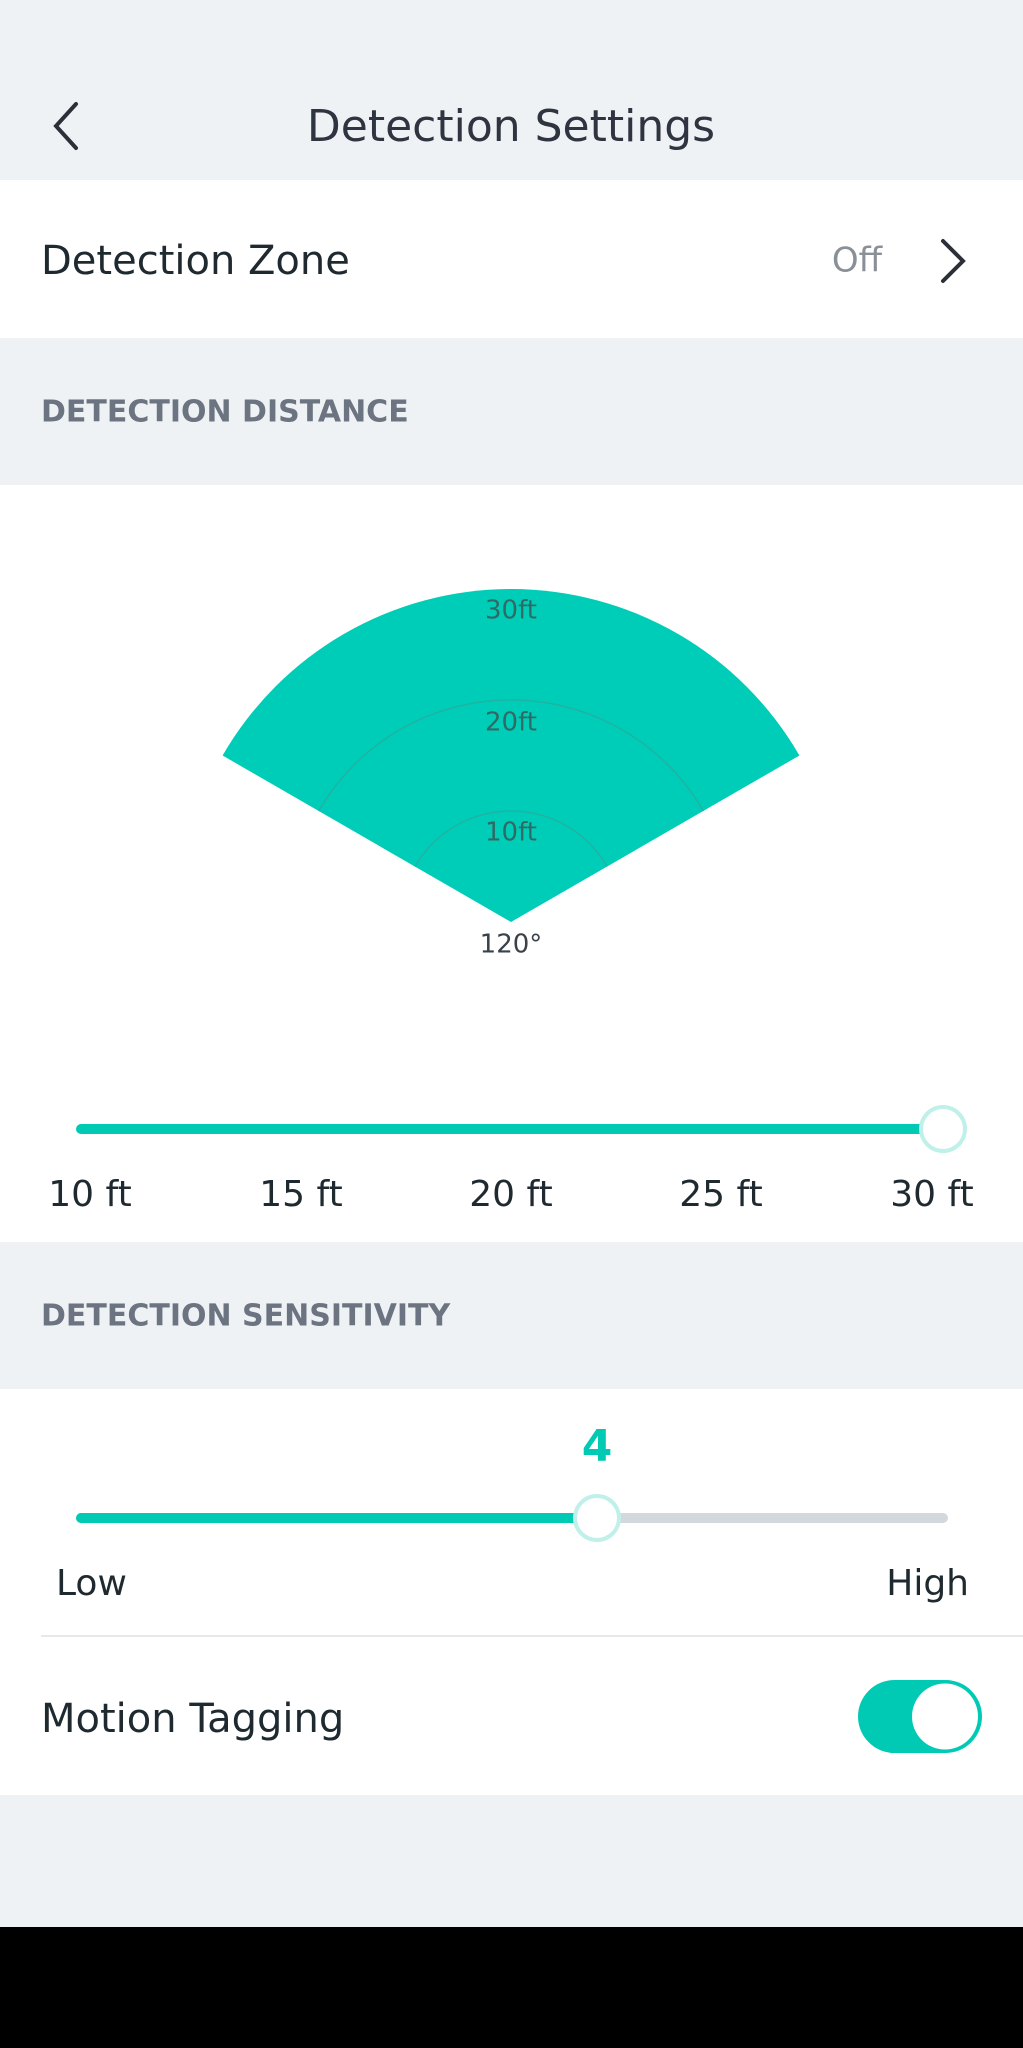  Describe the element at coordinates (192, 1719) in the screenshot. I see `row-label: Motion Tagging` at that location.